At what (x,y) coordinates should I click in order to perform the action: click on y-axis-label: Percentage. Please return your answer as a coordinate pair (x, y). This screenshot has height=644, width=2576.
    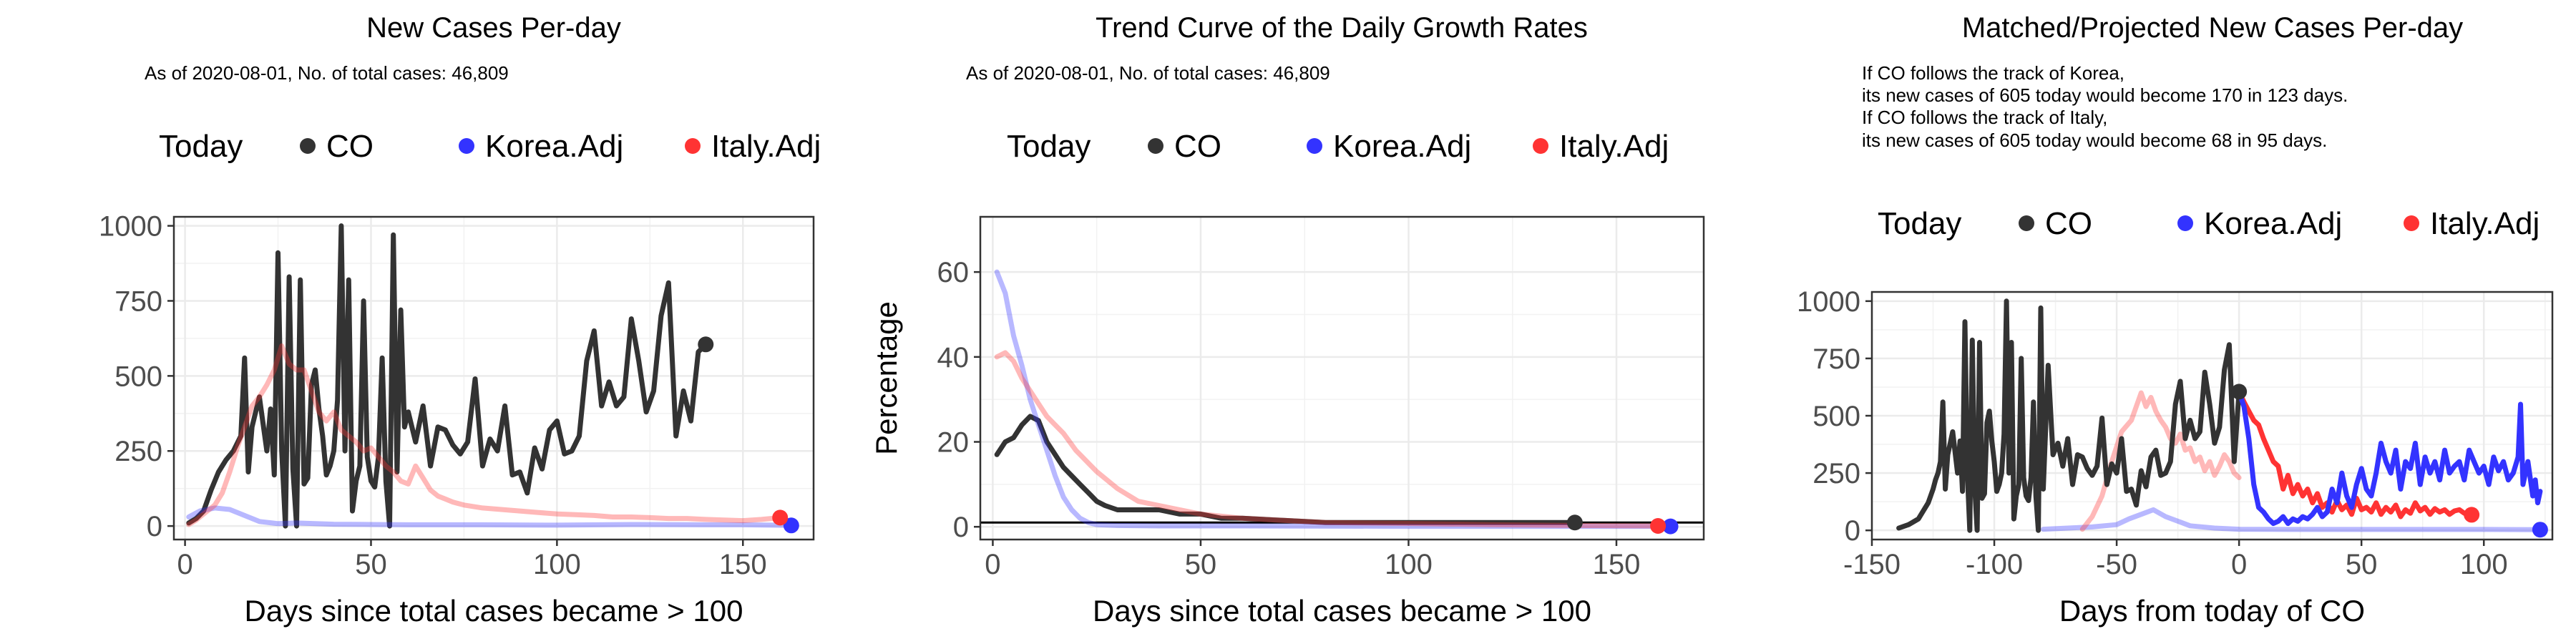
    Looking at the image, I should click on (886, 378).